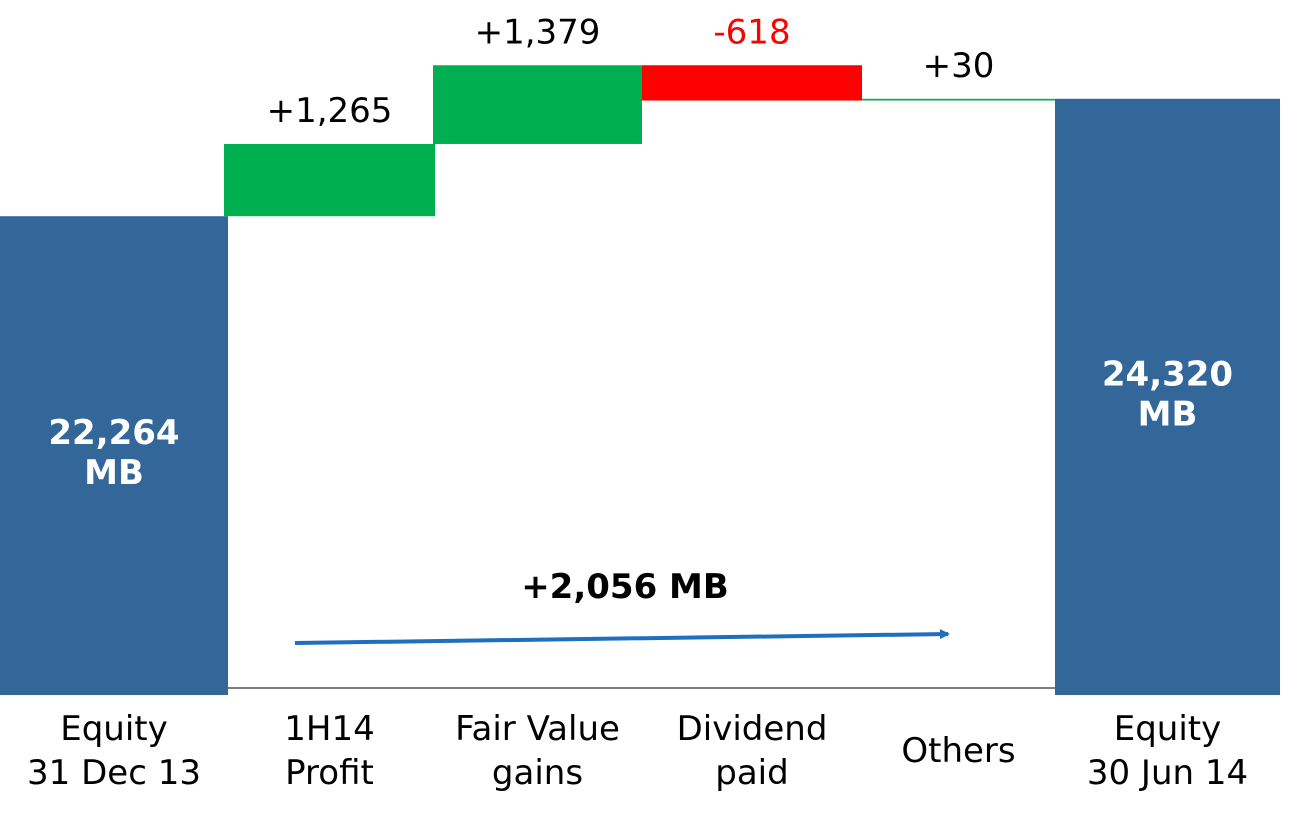  What do you see at coordinates (113, 453) in the screenshot?
I see `value-label: 22,264 MB` at bounding box center [113, 453].